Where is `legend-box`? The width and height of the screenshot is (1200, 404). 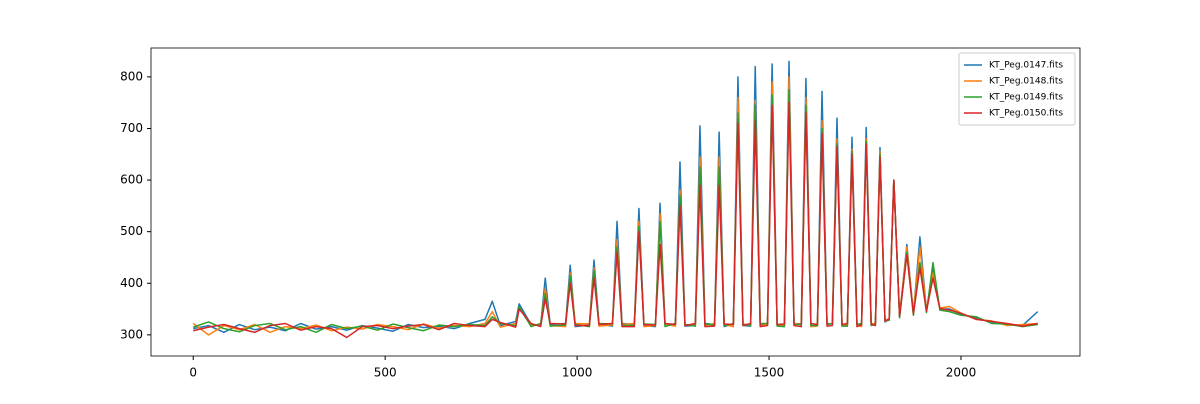 legend-box is located at coordinates (1017, 89).